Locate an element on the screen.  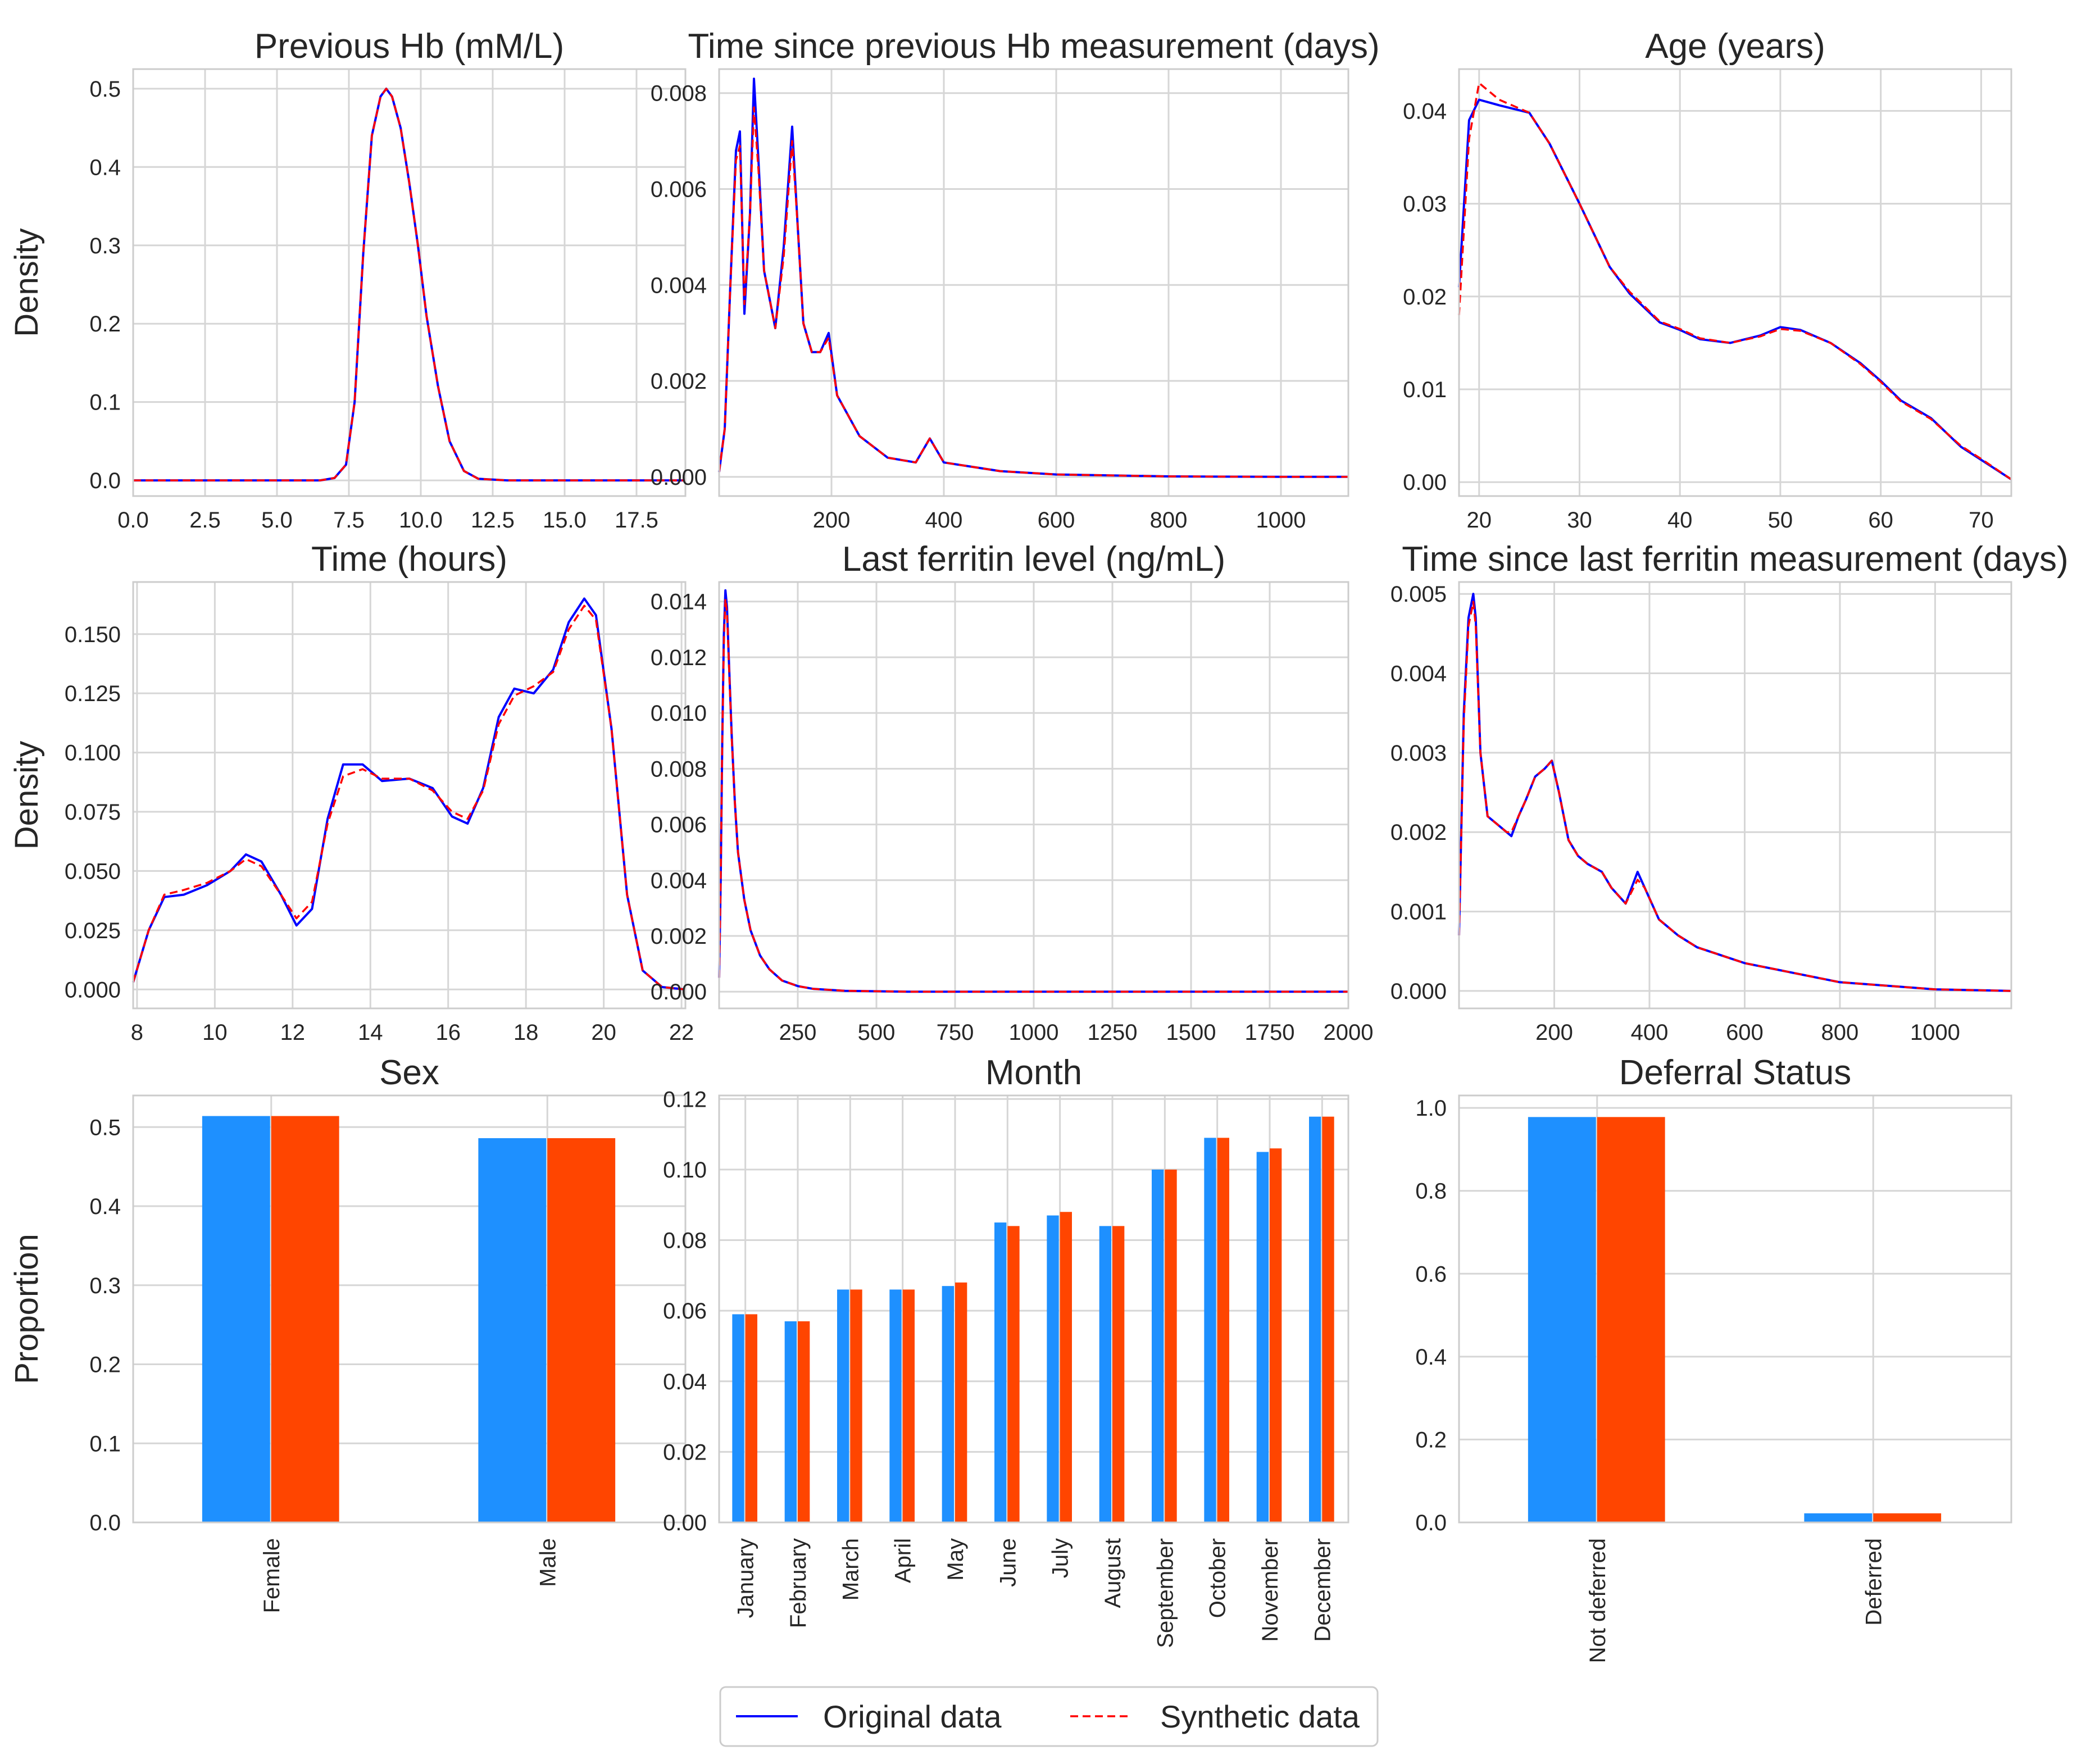
y-tick-label: 0.12 is located at coordinates (685, 1099).